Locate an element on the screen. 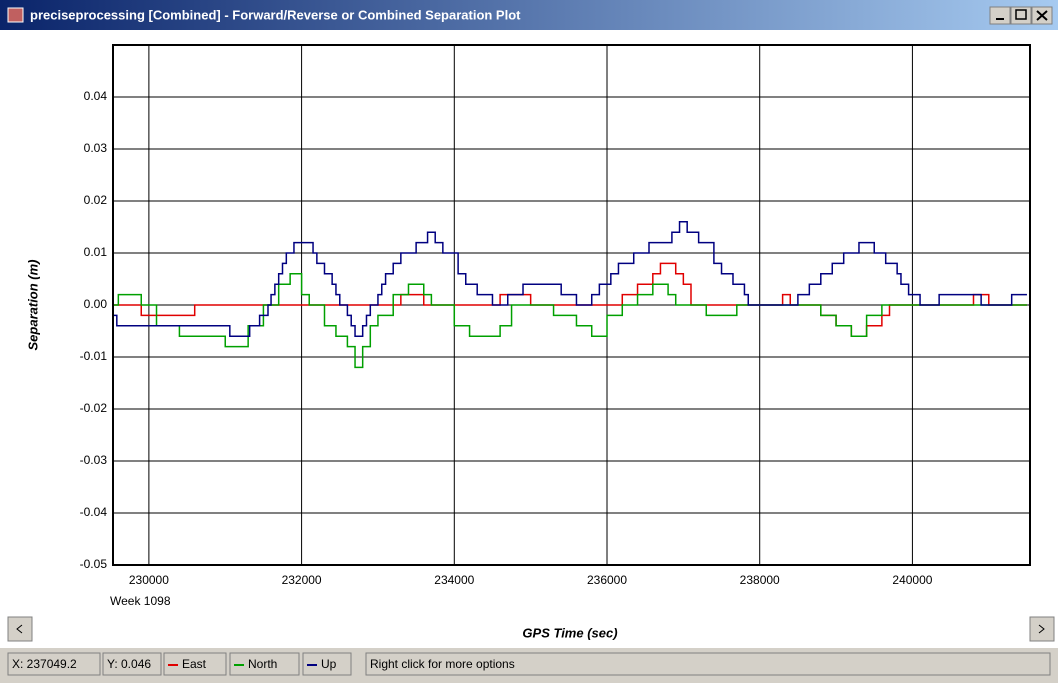 This screenshot has height=683, width=1058. y-tick-label: -0.05 is located at coordinates (94, 564).